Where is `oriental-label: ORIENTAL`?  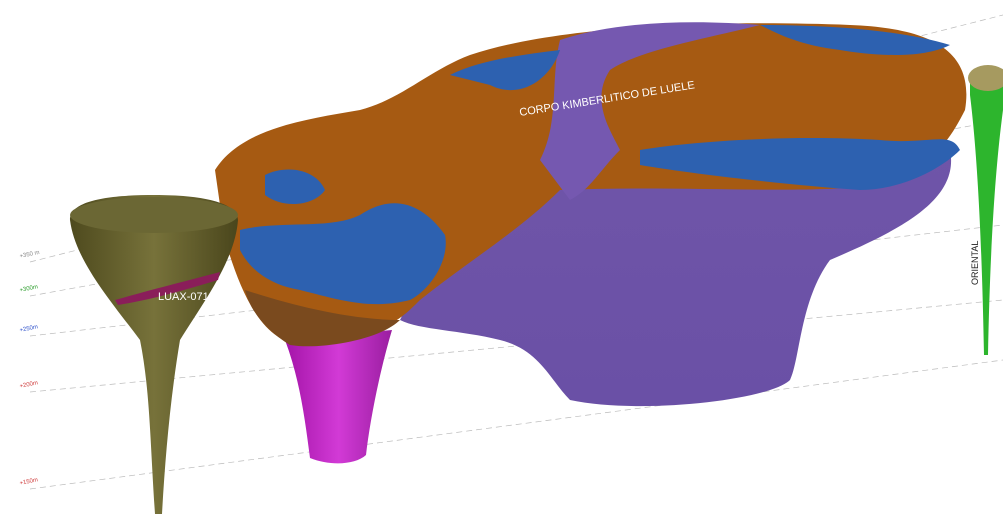
oriental-label: ORIENTAL is located at coordinates (975, 263).